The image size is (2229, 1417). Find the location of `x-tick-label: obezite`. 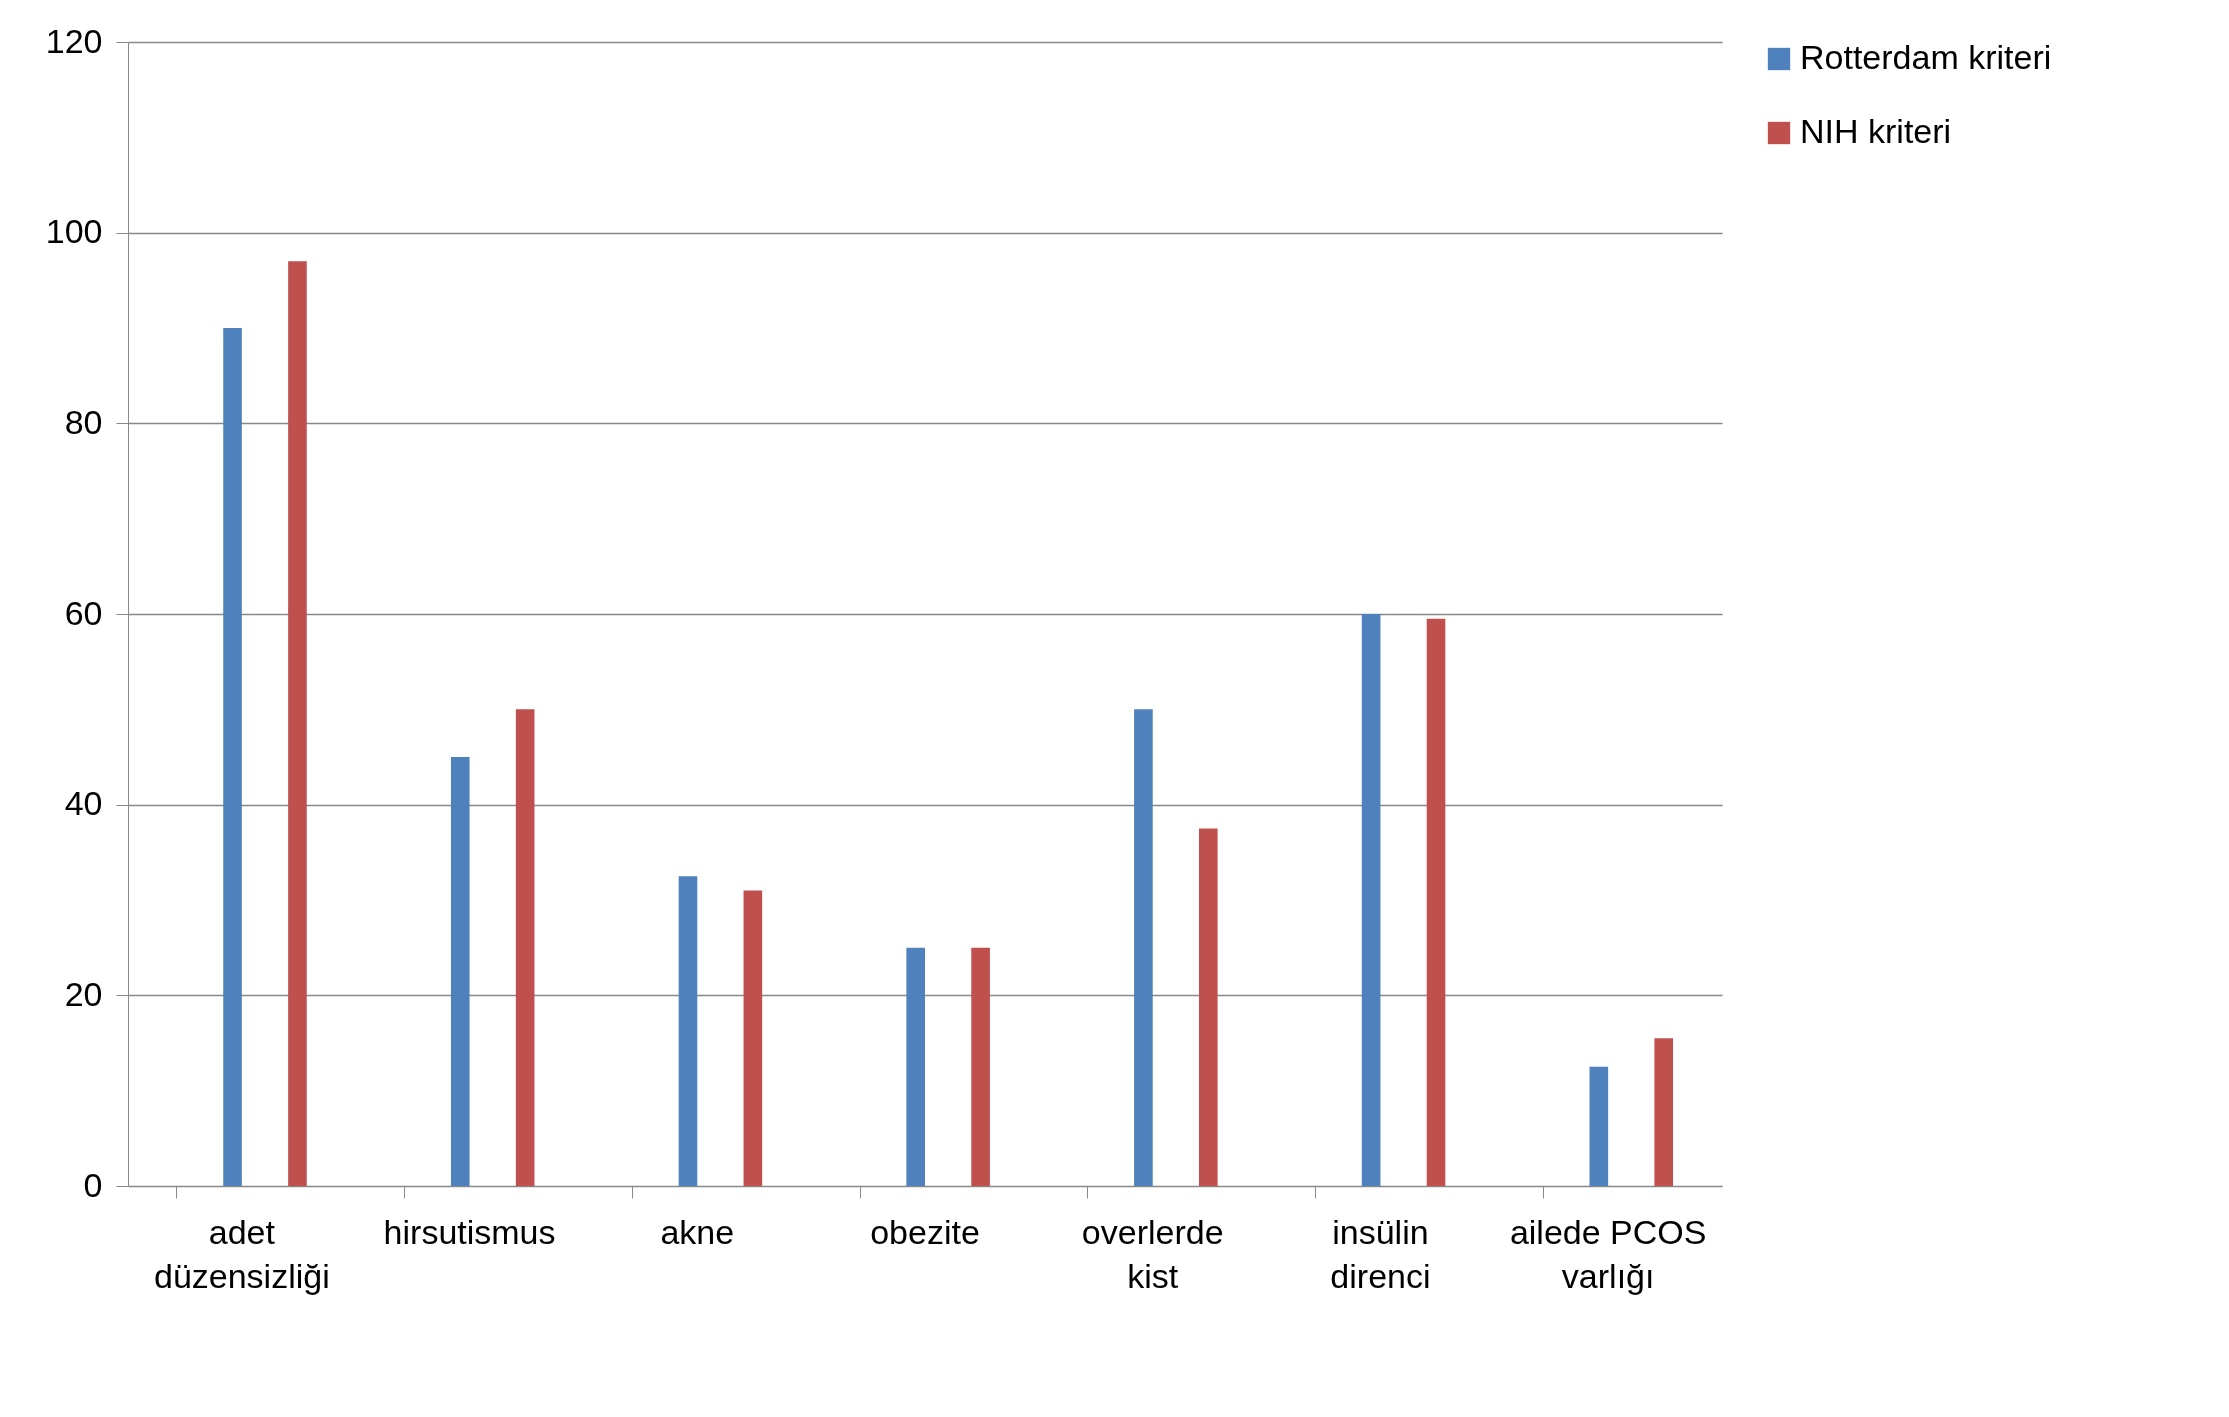

x-tick-label: obezite is located at coordinates (925, 1231).